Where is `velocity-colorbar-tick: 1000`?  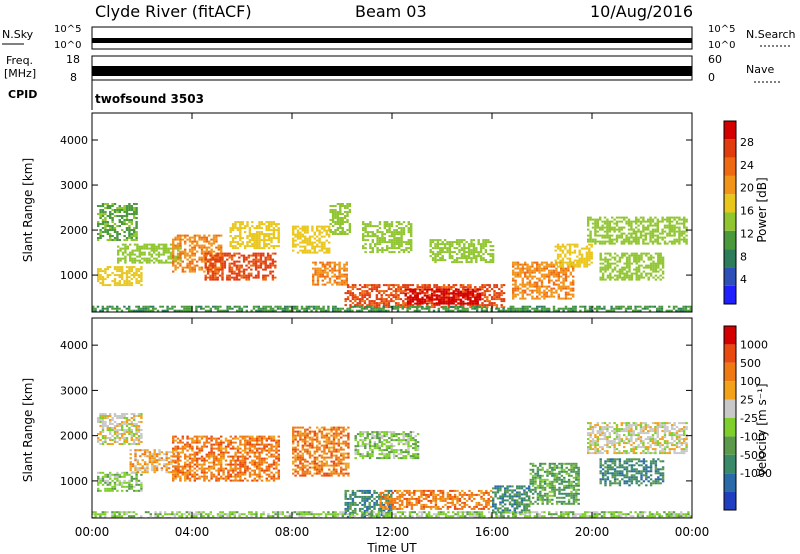
velocity-colorbar-tick: 1000 is located at coordinates (754, 344).